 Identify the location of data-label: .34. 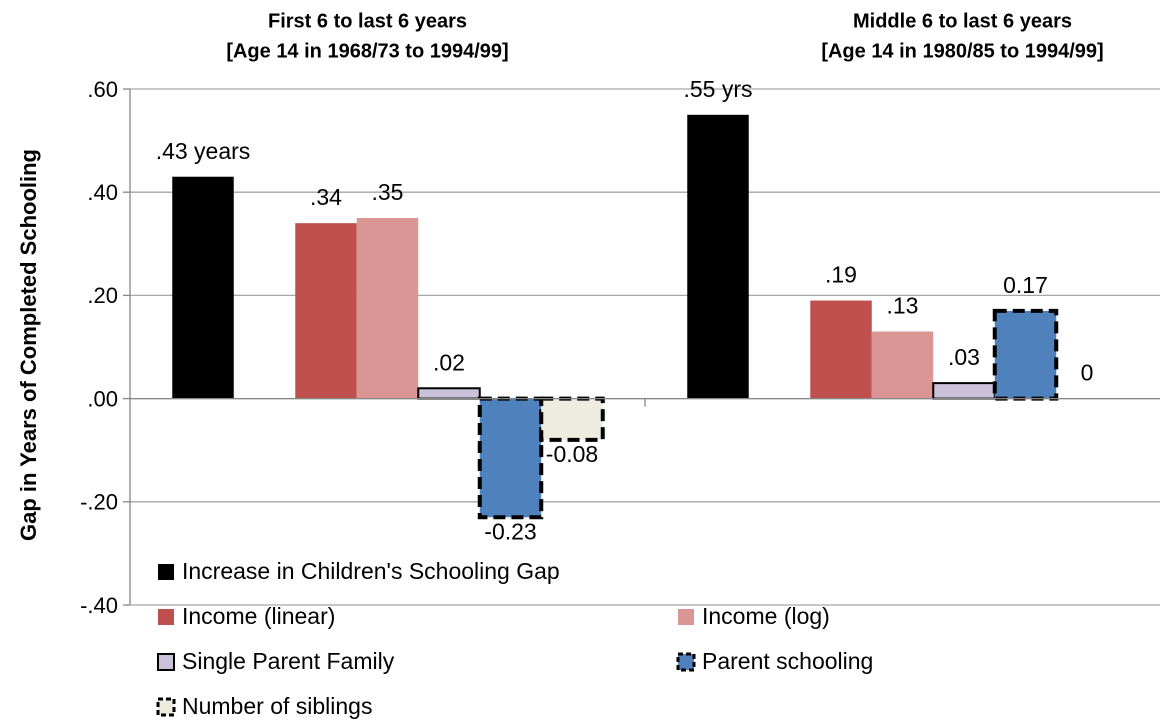
(326, 197).